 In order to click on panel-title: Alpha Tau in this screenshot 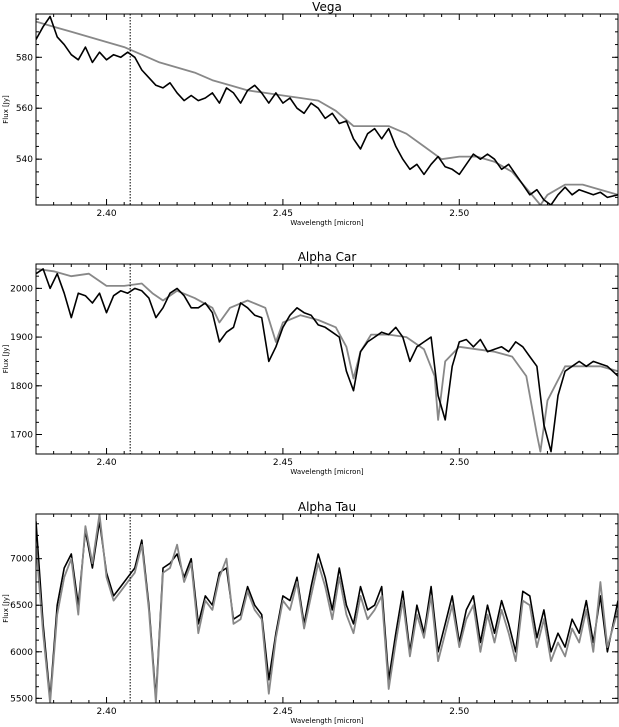, I will do `click(327, 507)`.